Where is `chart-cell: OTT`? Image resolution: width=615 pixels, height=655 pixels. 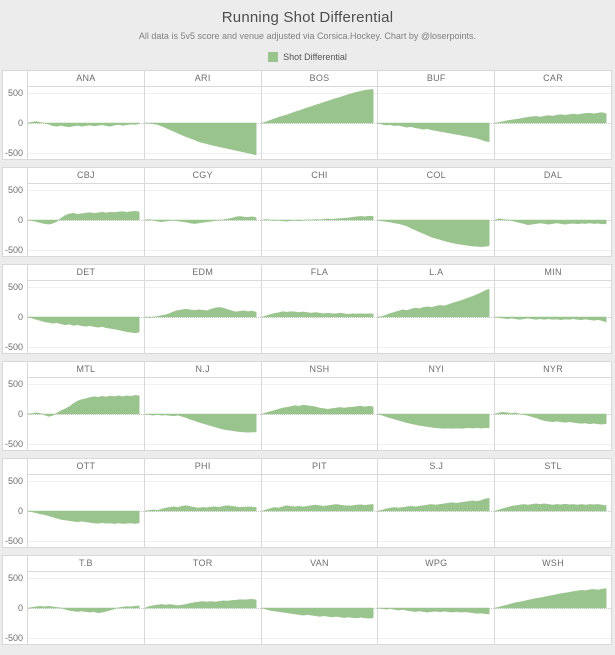
chart-cell: OTT is located at coordinates (85, 503).